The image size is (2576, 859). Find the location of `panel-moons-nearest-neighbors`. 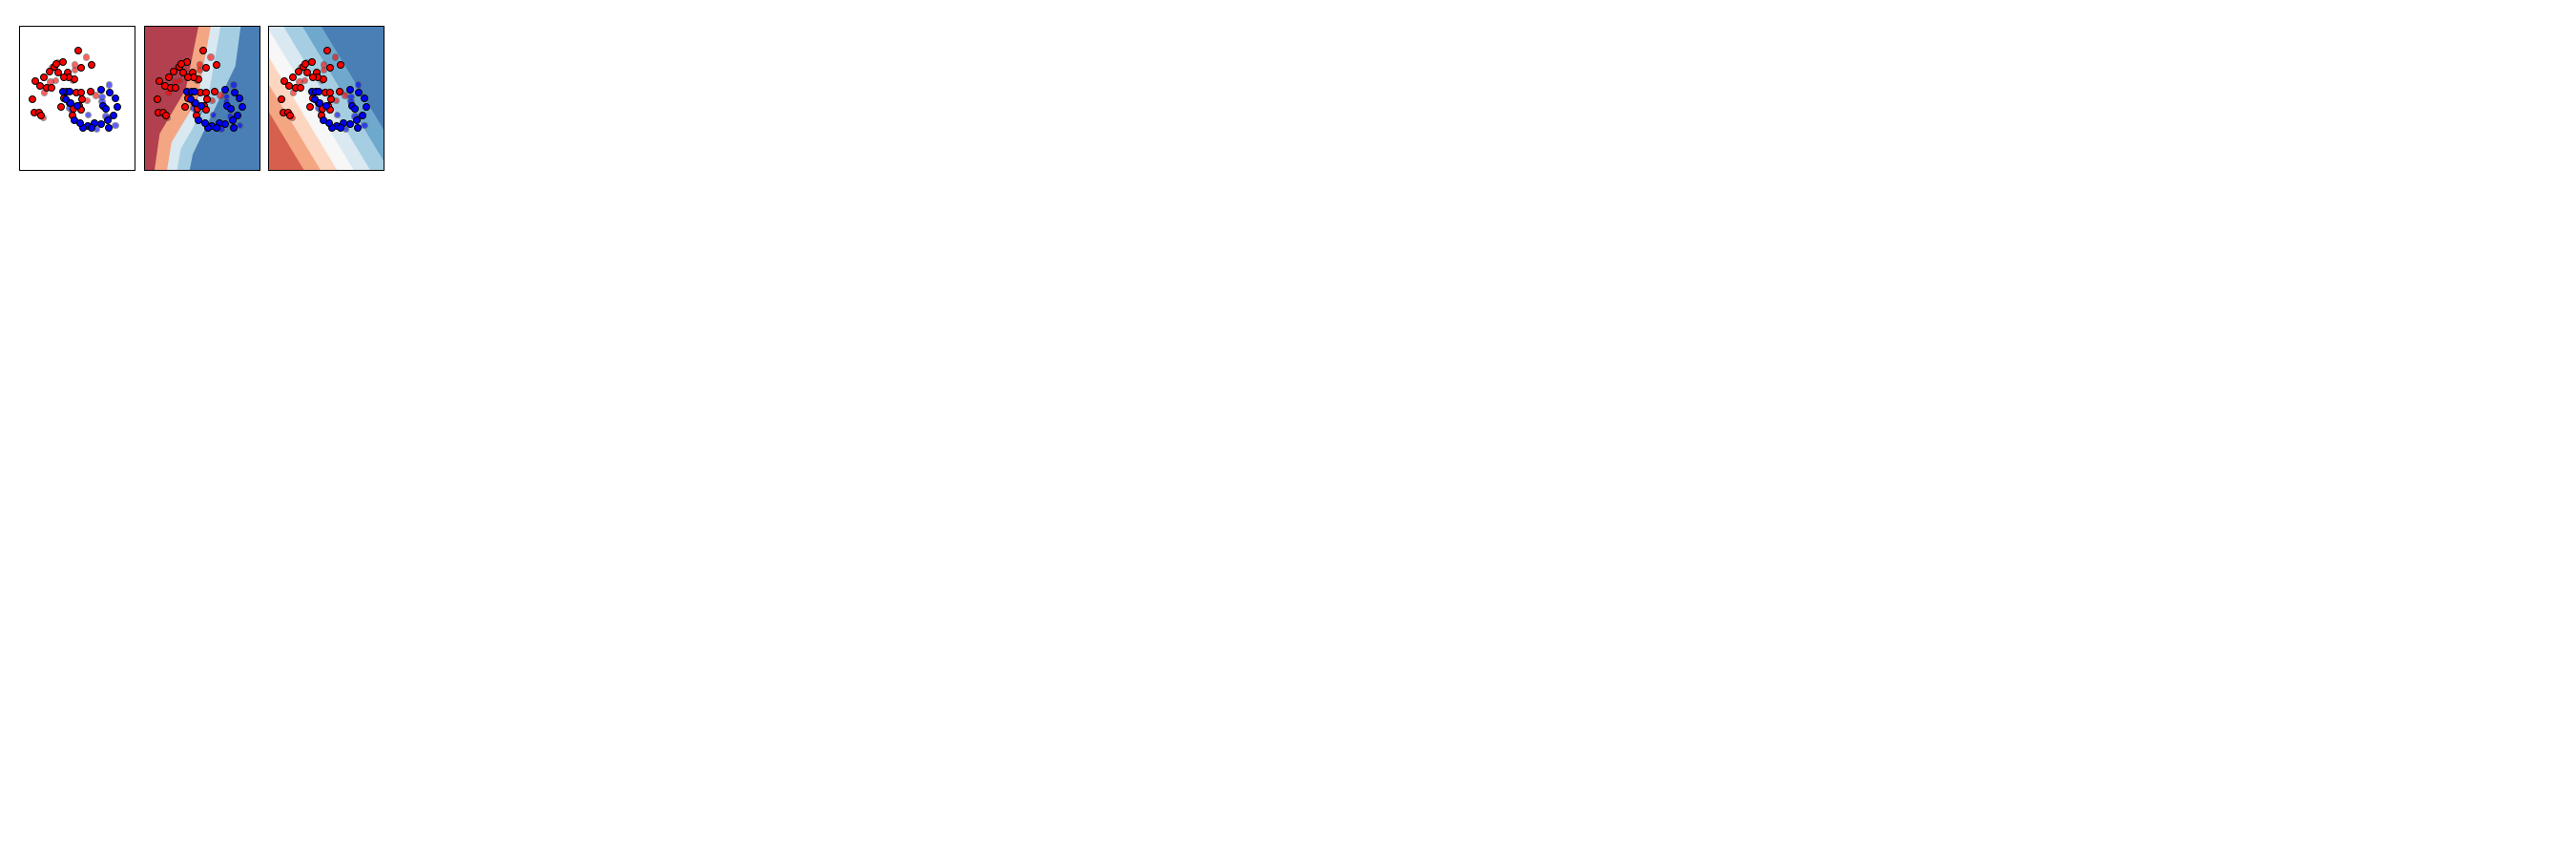

panel-moons-nearest-neighbors is located at coordinates (201, 98).